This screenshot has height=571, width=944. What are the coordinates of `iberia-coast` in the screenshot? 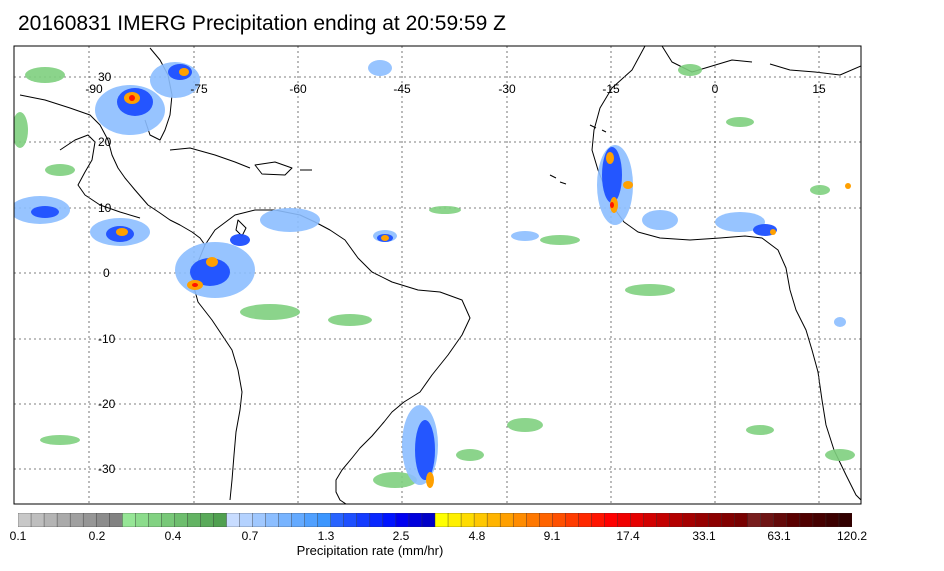 It's located at (707, 59).